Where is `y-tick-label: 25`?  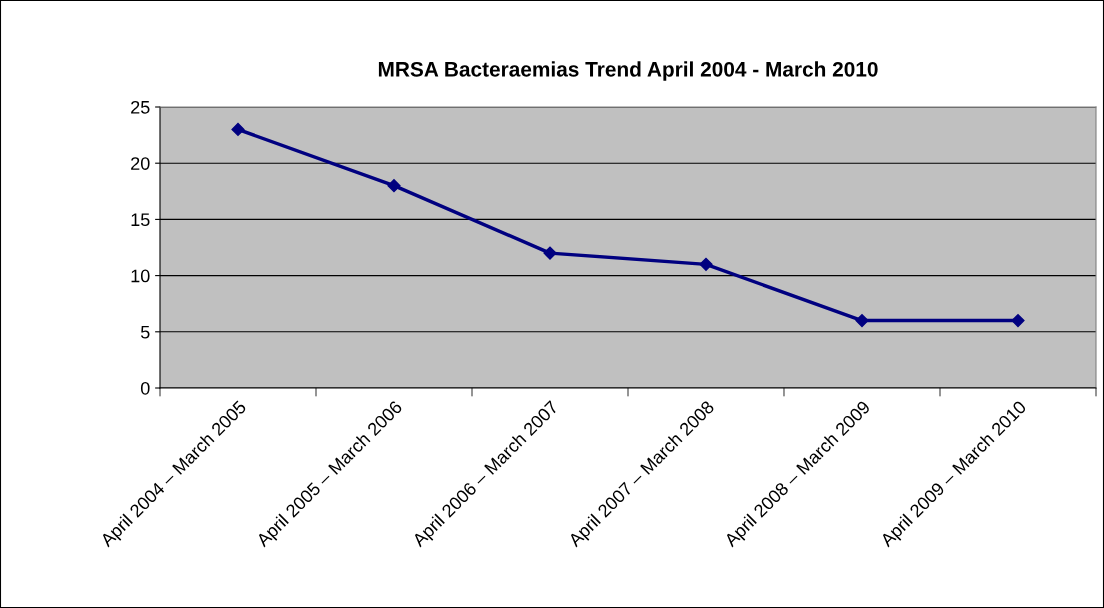
y-tick-label: 25 is located at coordinates (140, 107).